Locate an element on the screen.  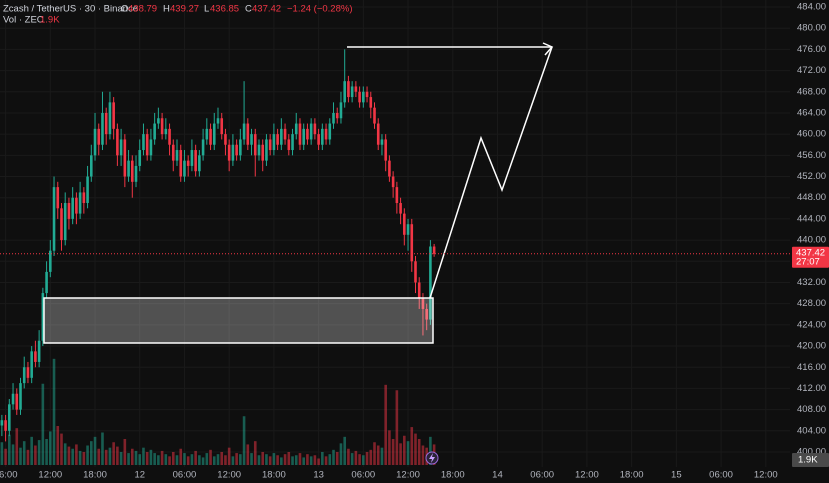
demand-zone is located at coordinates (238, 320).